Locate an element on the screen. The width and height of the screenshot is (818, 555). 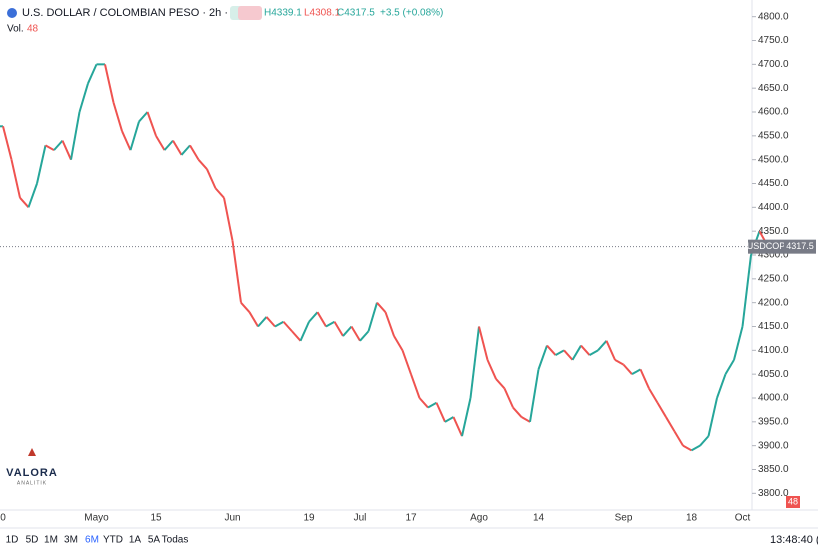
y-tick-label: 4400.0 is located at coordinates (773, 207).